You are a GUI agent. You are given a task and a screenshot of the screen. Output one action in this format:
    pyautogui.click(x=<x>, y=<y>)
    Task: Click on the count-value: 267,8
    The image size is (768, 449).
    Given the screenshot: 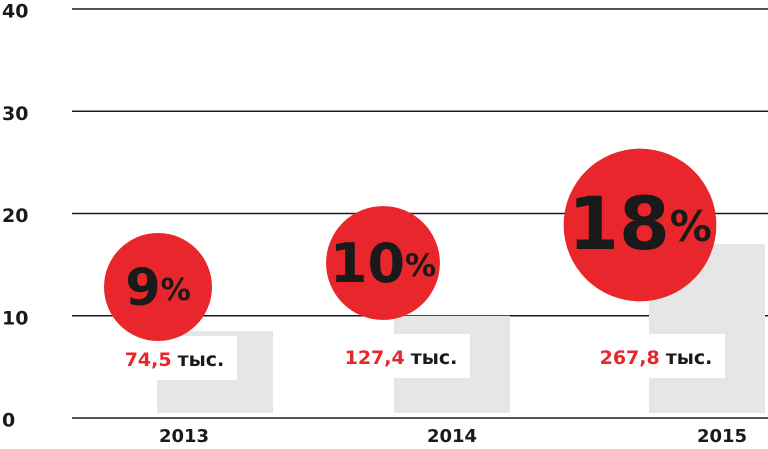 What is the action you would take?
    pyautogui.click(x=630, y=358)
    